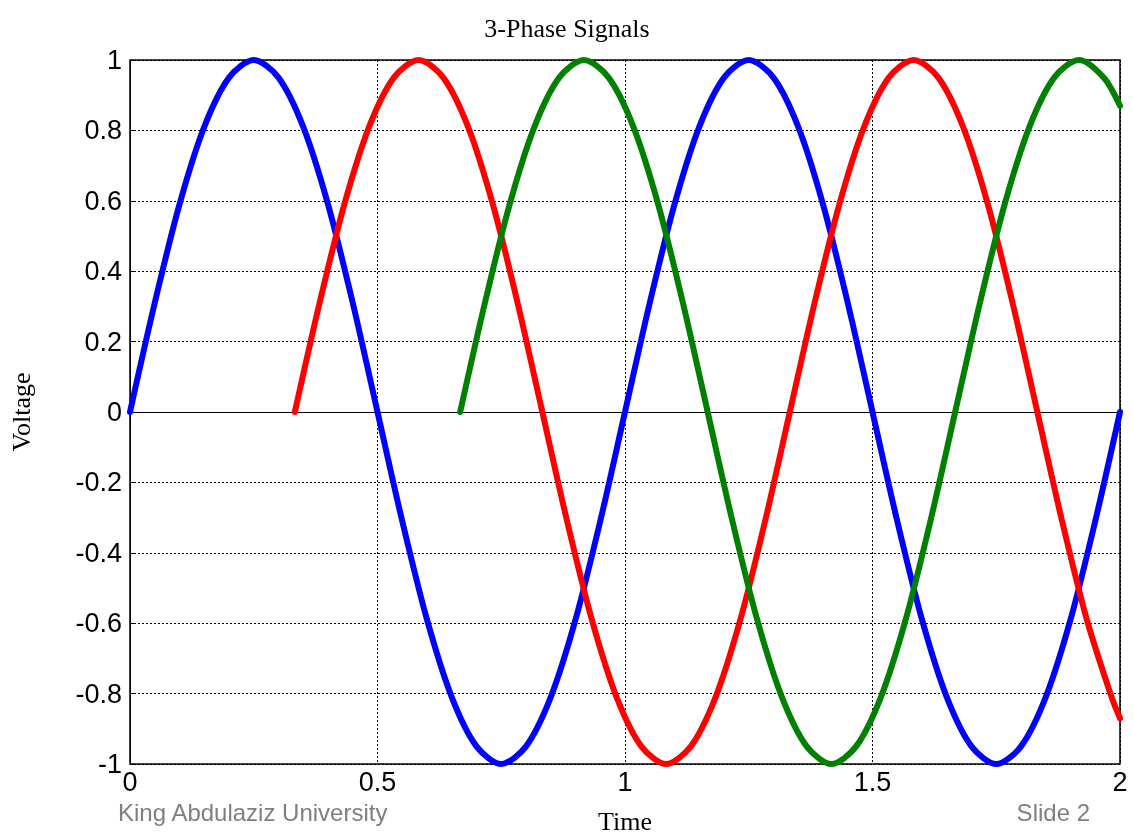 The width and height of the screenshot is (1134, 839). I want to click on y-tick-label: -0.8, so click(98, 693).